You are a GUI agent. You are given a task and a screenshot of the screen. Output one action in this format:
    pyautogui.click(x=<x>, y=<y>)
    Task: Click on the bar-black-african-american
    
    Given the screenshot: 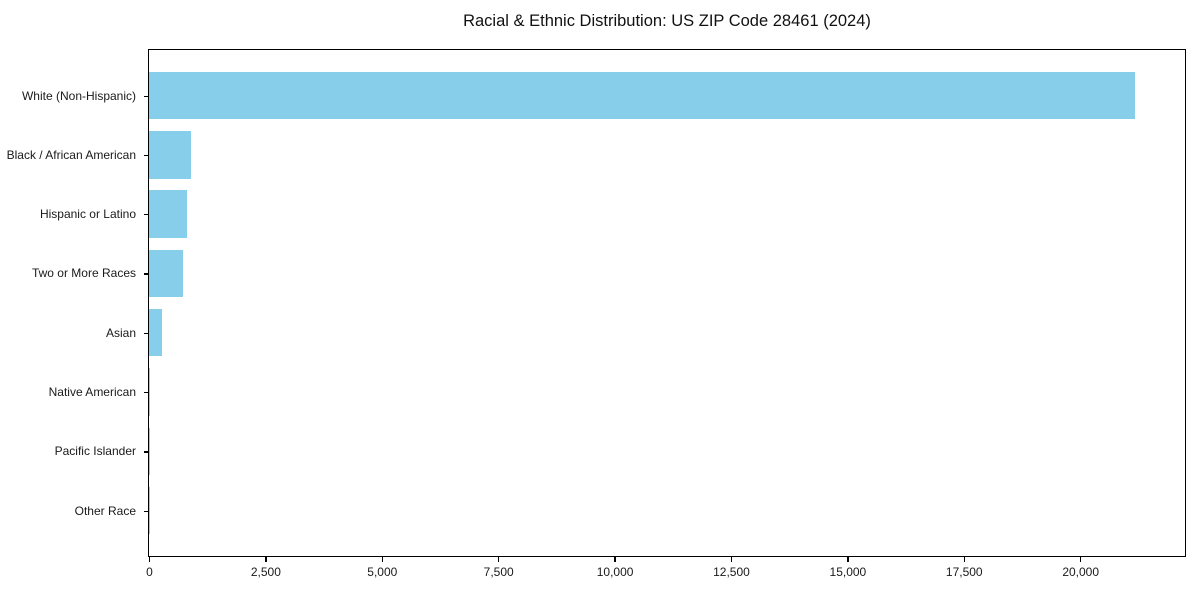 What is the action you would take?
    pyautogui.click(x=170, y=155)
    